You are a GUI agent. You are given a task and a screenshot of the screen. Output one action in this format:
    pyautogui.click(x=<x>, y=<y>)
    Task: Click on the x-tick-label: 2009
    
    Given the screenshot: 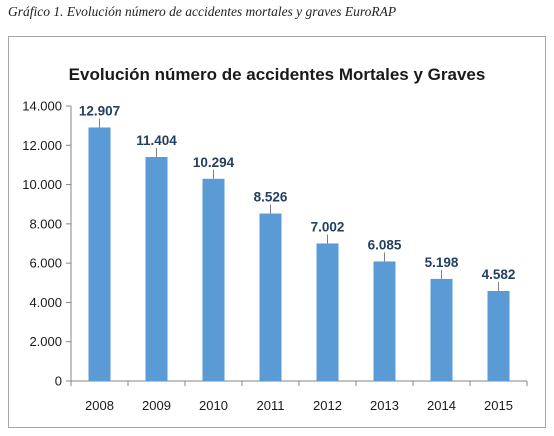 What is the action you would take?
    pyautogui.click(x=156, y=405)
    